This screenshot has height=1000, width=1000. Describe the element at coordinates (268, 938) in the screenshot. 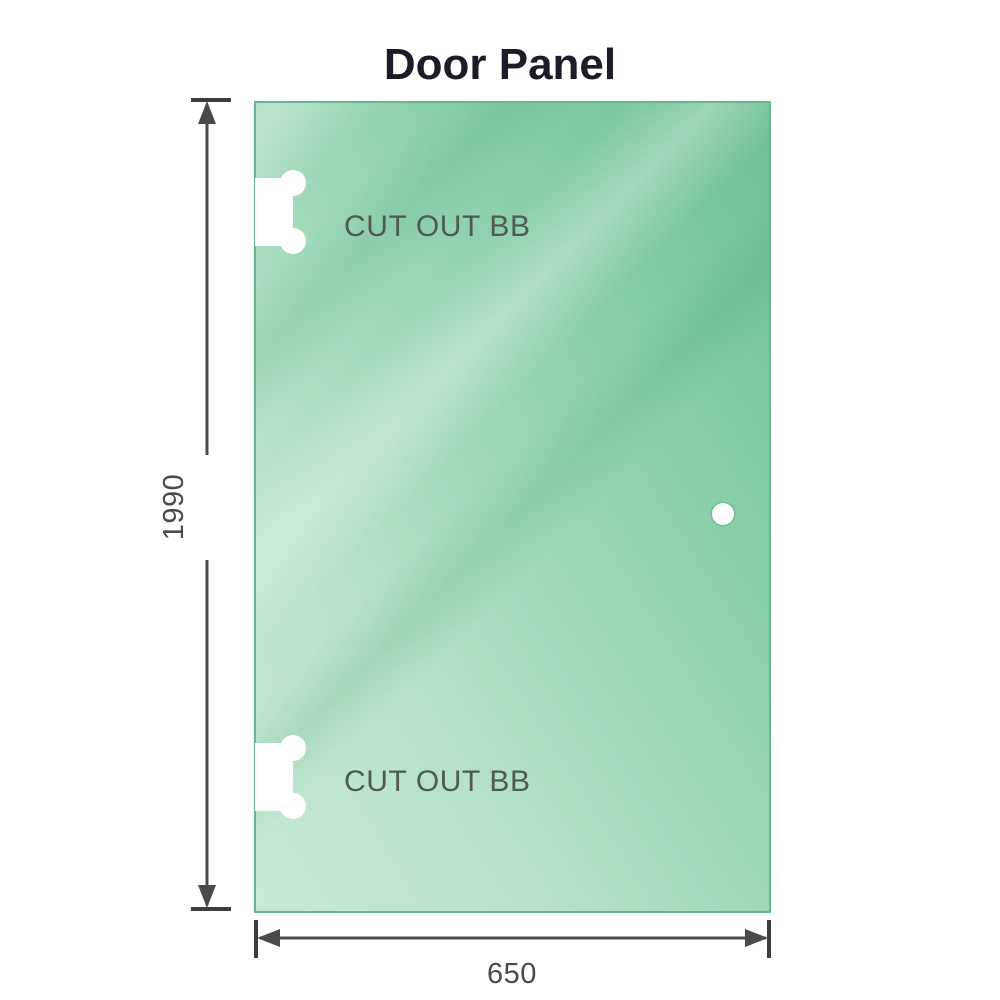

I see `width-arrow-left` at that location.